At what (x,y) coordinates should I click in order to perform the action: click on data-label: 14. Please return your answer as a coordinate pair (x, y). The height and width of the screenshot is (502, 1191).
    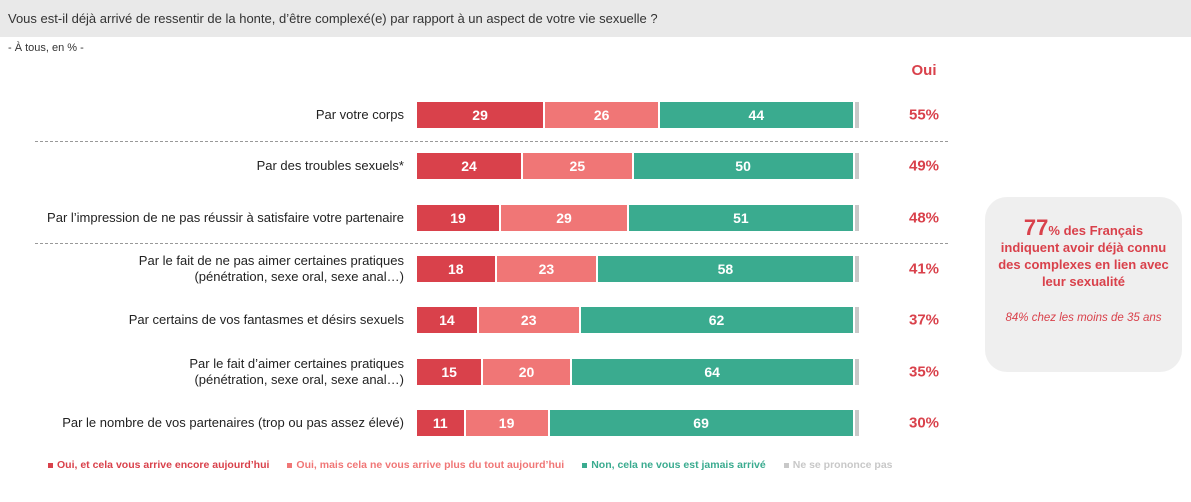
    Looking at the image, I should click on (447, 320).